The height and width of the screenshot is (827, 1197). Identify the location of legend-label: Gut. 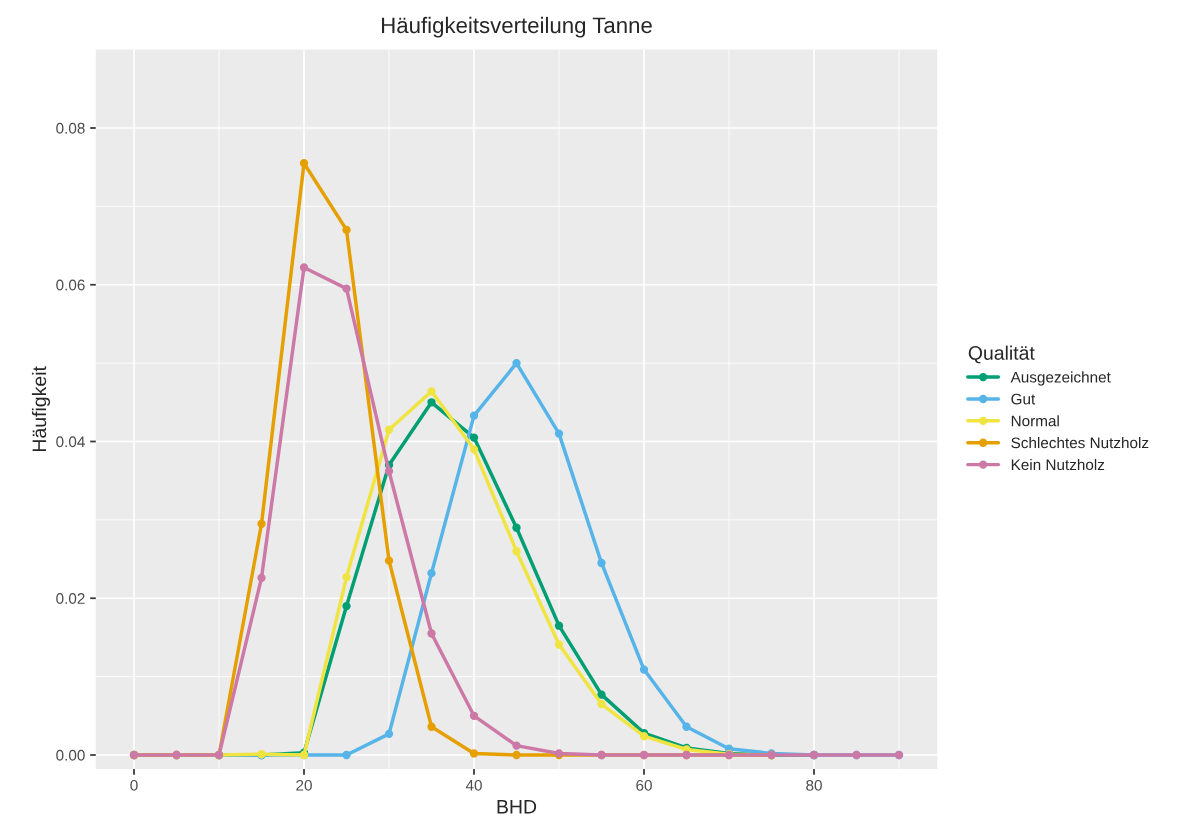
(1023, 399).